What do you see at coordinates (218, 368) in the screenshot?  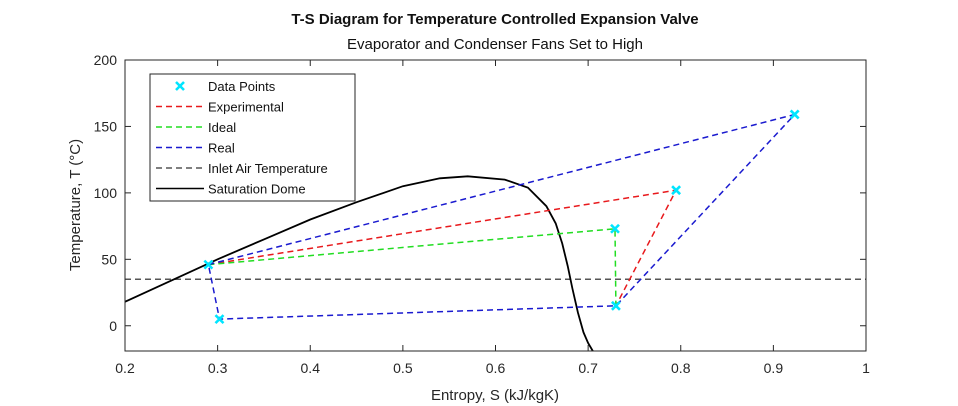 I see `x-tick-label: 0.3` at bounding box center [218, 368].